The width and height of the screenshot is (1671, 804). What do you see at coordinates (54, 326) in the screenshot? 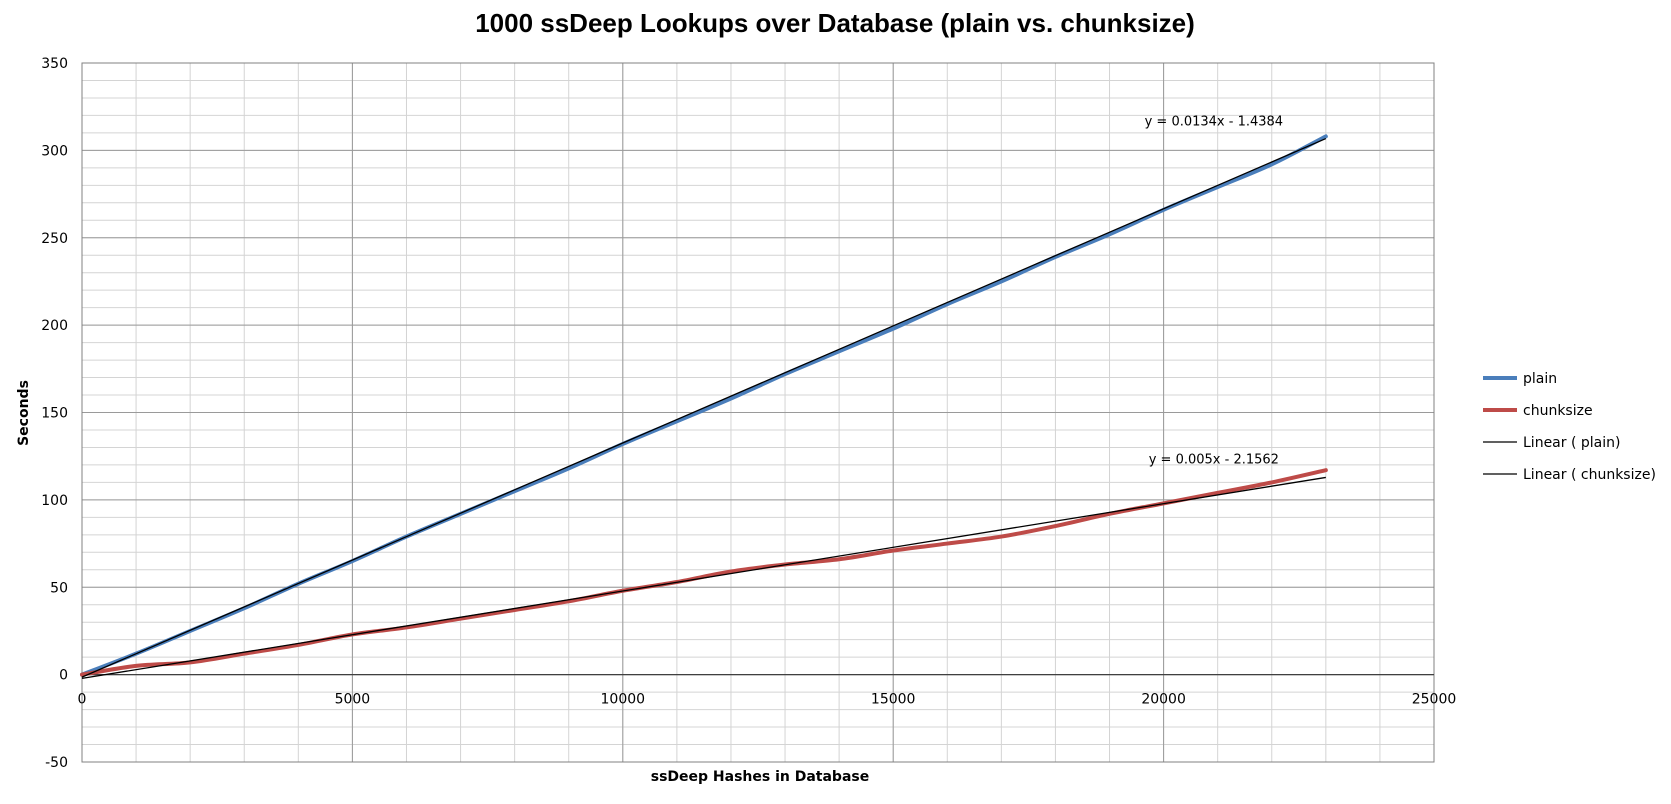
I see `y-tick-label: 200` at bounding box center [54, 326].